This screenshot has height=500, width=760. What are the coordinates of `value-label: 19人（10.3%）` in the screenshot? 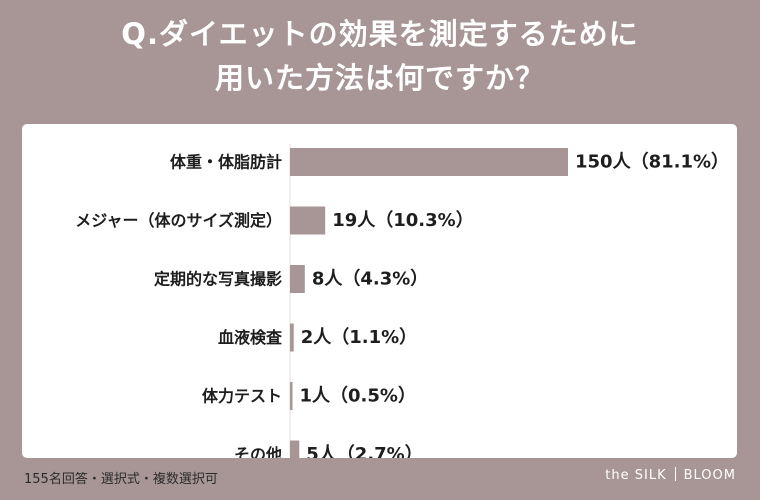 It's located at (403, 220).